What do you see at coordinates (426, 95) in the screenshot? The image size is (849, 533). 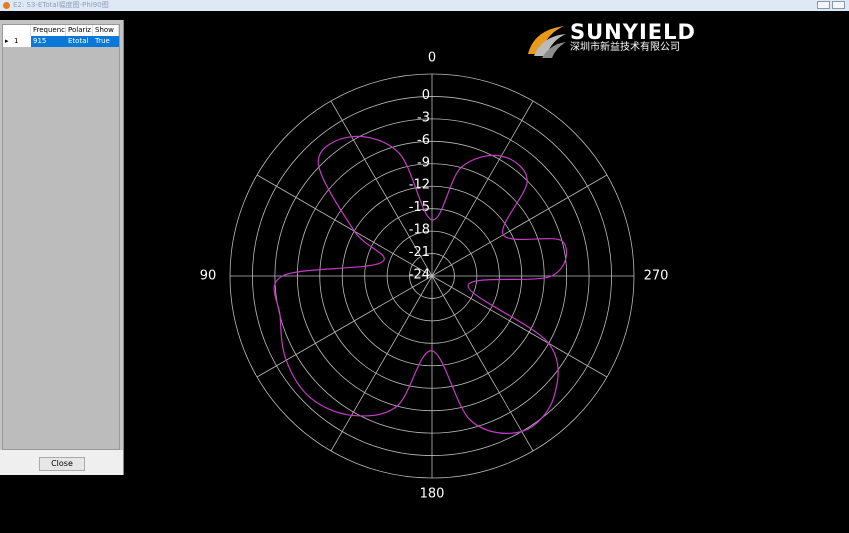 I see `r-tick-label: 0` at bounding box center [426, 95].